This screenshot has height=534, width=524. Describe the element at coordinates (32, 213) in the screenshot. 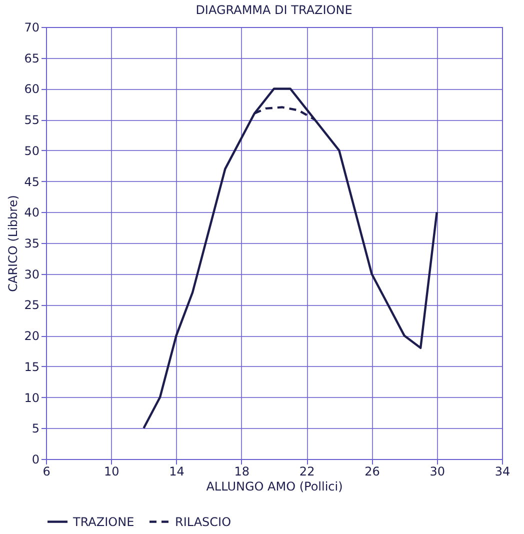

I see `y-tick-label: 40` at that location.